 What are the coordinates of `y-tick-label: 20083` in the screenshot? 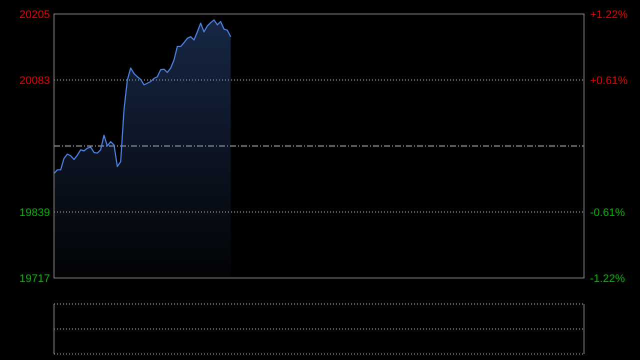 It's located at (34, 80).